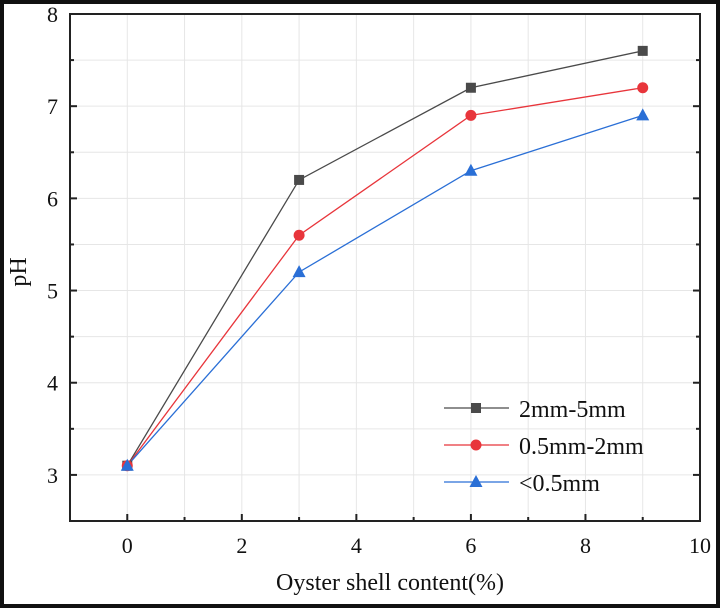 Image resolution: width=720 pixels, height=608 pixels. Describe the element at coordinates (585, 545) in the screenshot. I see `x-tick-label: 8` at that location.